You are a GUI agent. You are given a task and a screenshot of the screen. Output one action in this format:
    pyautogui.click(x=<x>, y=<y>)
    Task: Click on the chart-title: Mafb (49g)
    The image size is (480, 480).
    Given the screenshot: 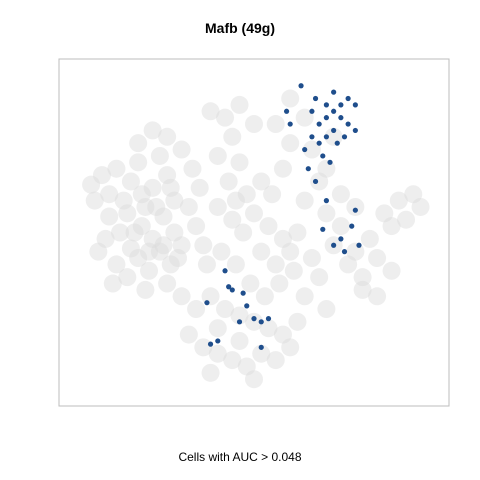 What is the action you would take?
    pyautogui.click(x=240, y=28)
    